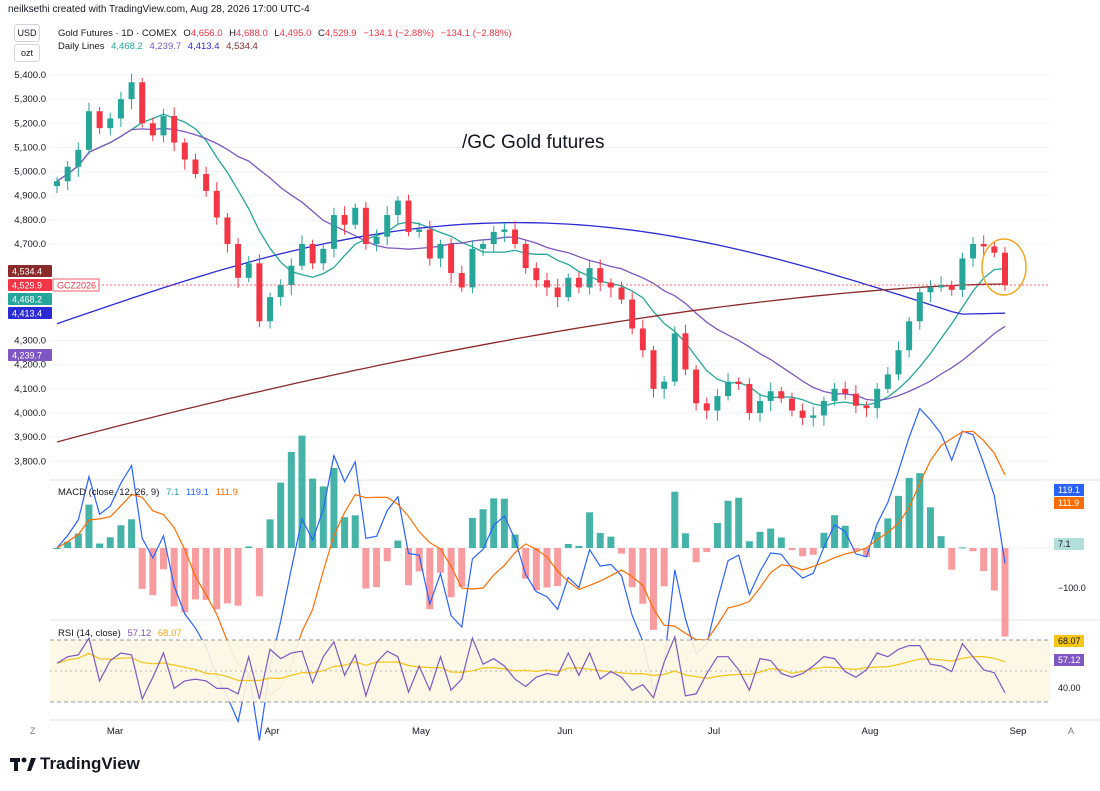  I want to click on price-tick-label: 4,700.0, so click(30, 244).